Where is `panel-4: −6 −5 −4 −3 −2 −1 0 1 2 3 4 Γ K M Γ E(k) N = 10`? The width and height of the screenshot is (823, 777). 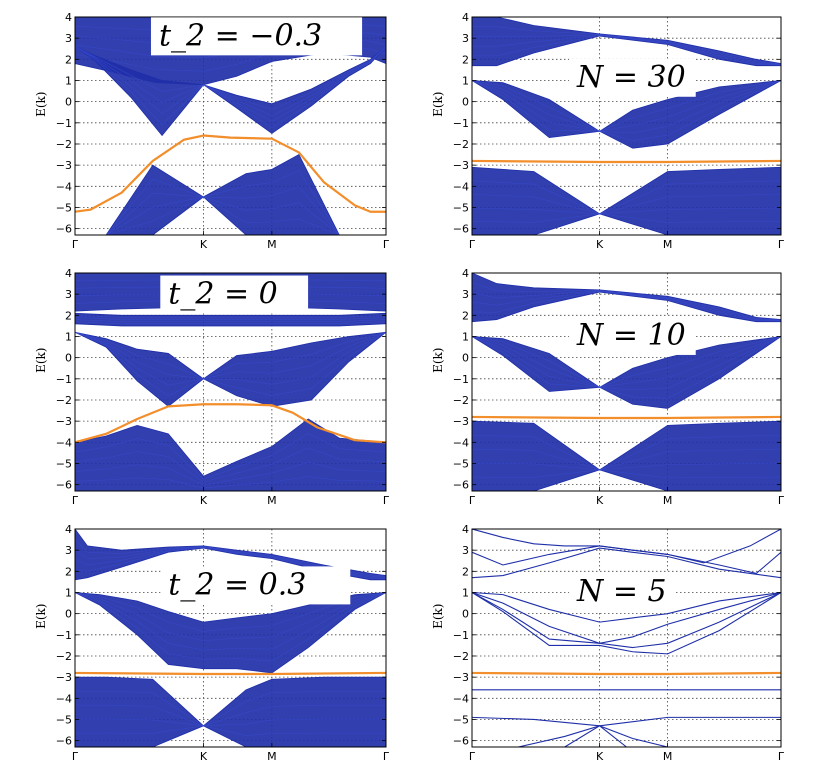
panel-4: −6 −5 −4 −3 −2 −1 0 1 2 3 4 Γ K M Γ E(k) N = 10 is located at coordinates (608, 387).